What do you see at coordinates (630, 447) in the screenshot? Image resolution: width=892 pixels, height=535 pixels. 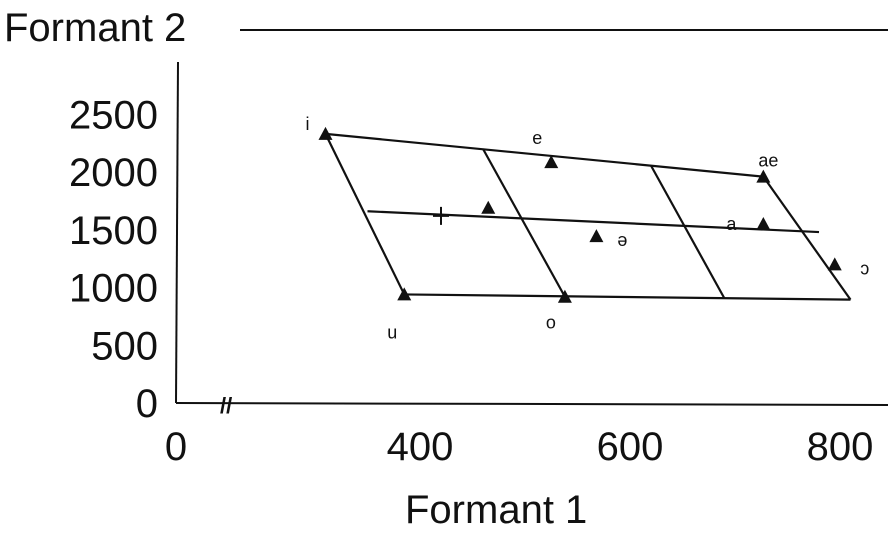 I see `x-tick-label: 600` at bounding box center [630, 447].